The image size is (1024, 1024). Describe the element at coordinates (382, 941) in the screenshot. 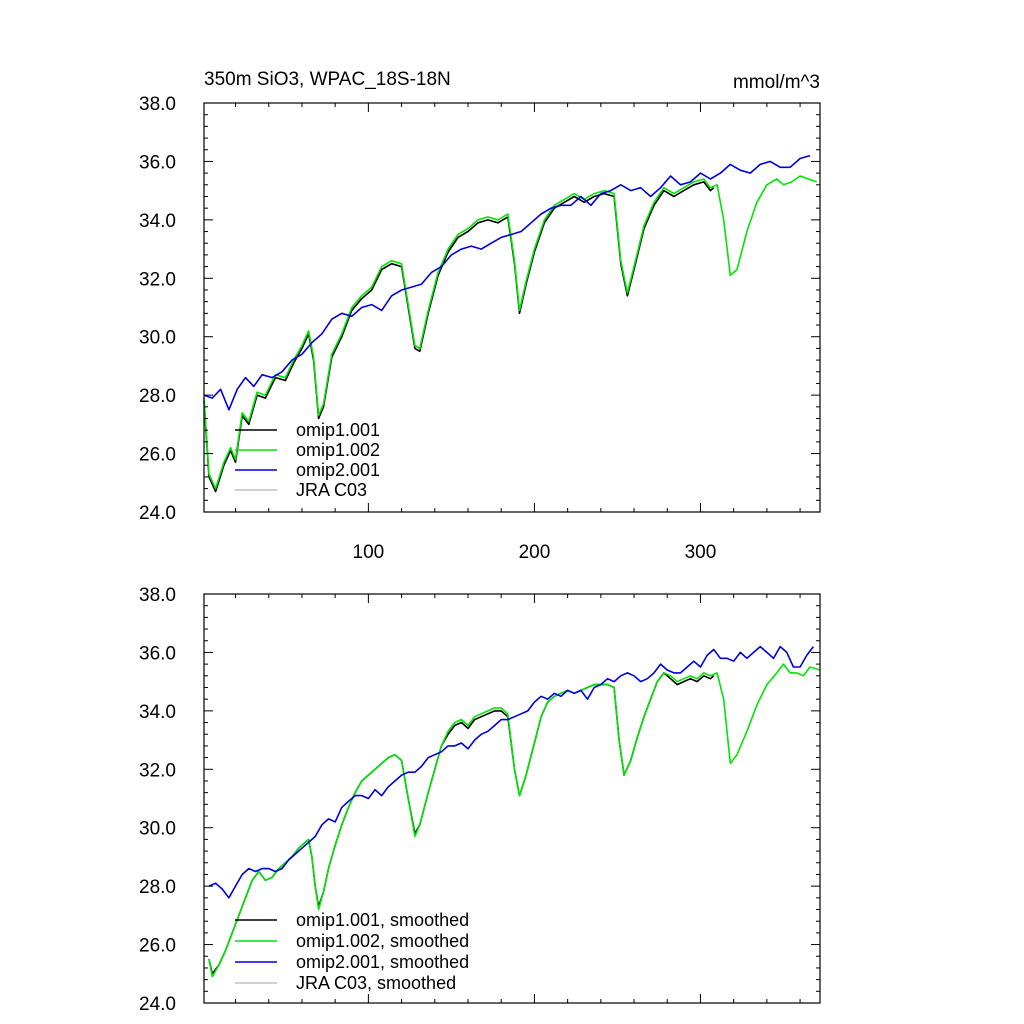

I see `legend-label-omip1_002: omip1.002, smoothed` at that location.